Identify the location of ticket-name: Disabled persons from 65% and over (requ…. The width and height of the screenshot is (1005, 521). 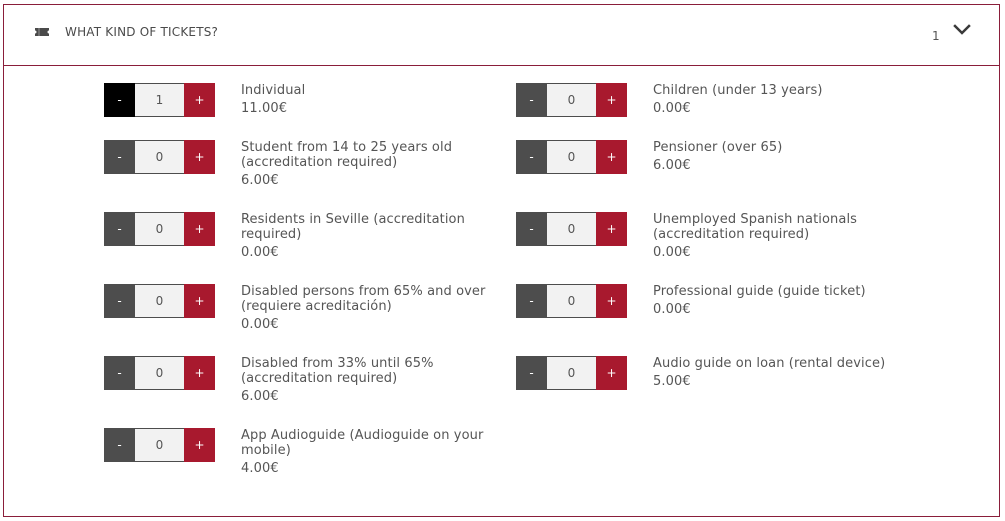
(363, 299).